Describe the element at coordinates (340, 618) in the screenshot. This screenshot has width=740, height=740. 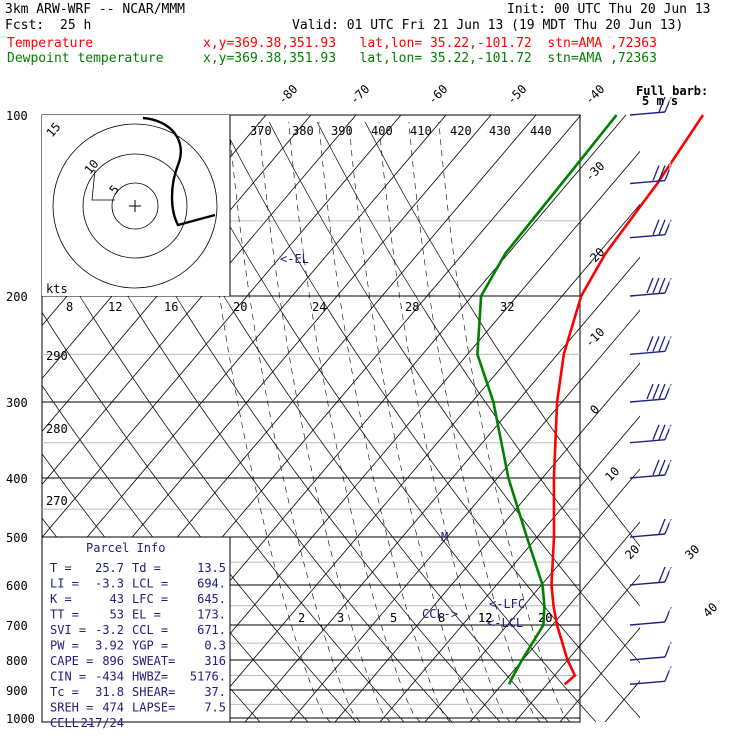
I see `mixing-ratio-low-label: 3` at that location.